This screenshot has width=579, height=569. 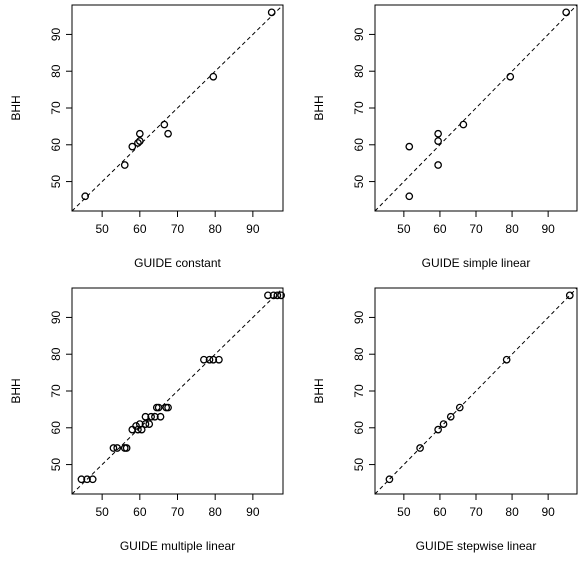 I want to click on x-axis-label: GUIDE stepwise linear, so click(x=476, y=546).